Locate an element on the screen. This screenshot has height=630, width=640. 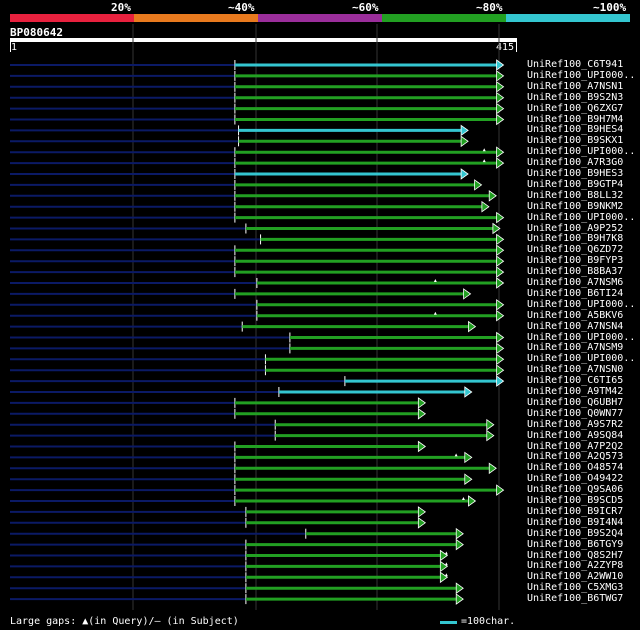
gap-legend: Large gaps: ▲(in Query)/– (in Subject) is located at coordinates (124, 621).